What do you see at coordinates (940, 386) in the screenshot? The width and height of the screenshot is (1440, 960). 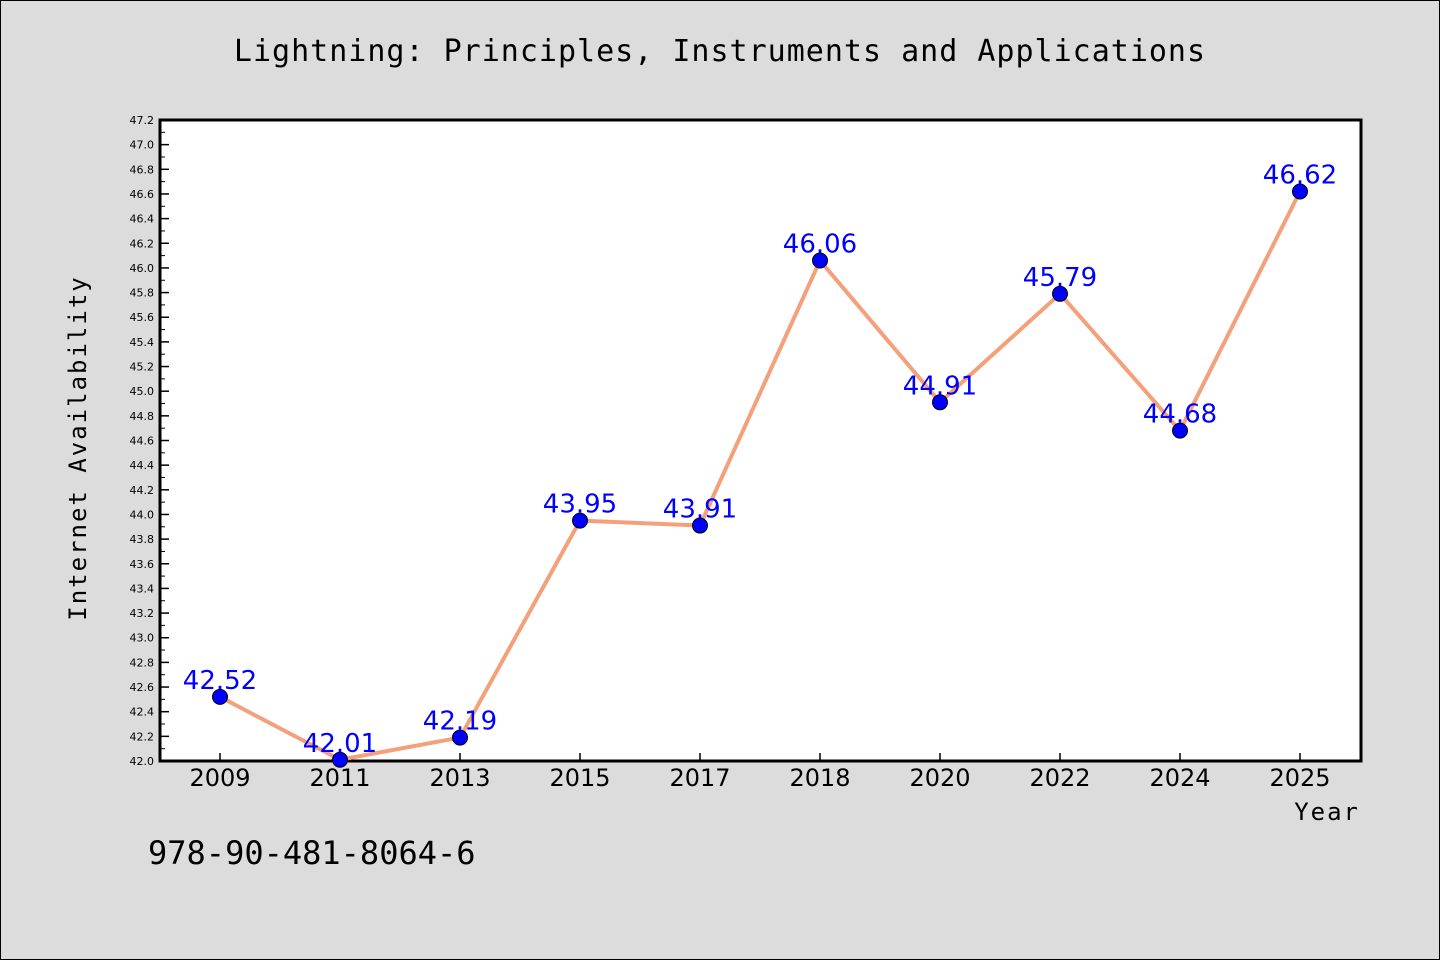 I see `data-label: 44.91` at bounding box center [940, 386].